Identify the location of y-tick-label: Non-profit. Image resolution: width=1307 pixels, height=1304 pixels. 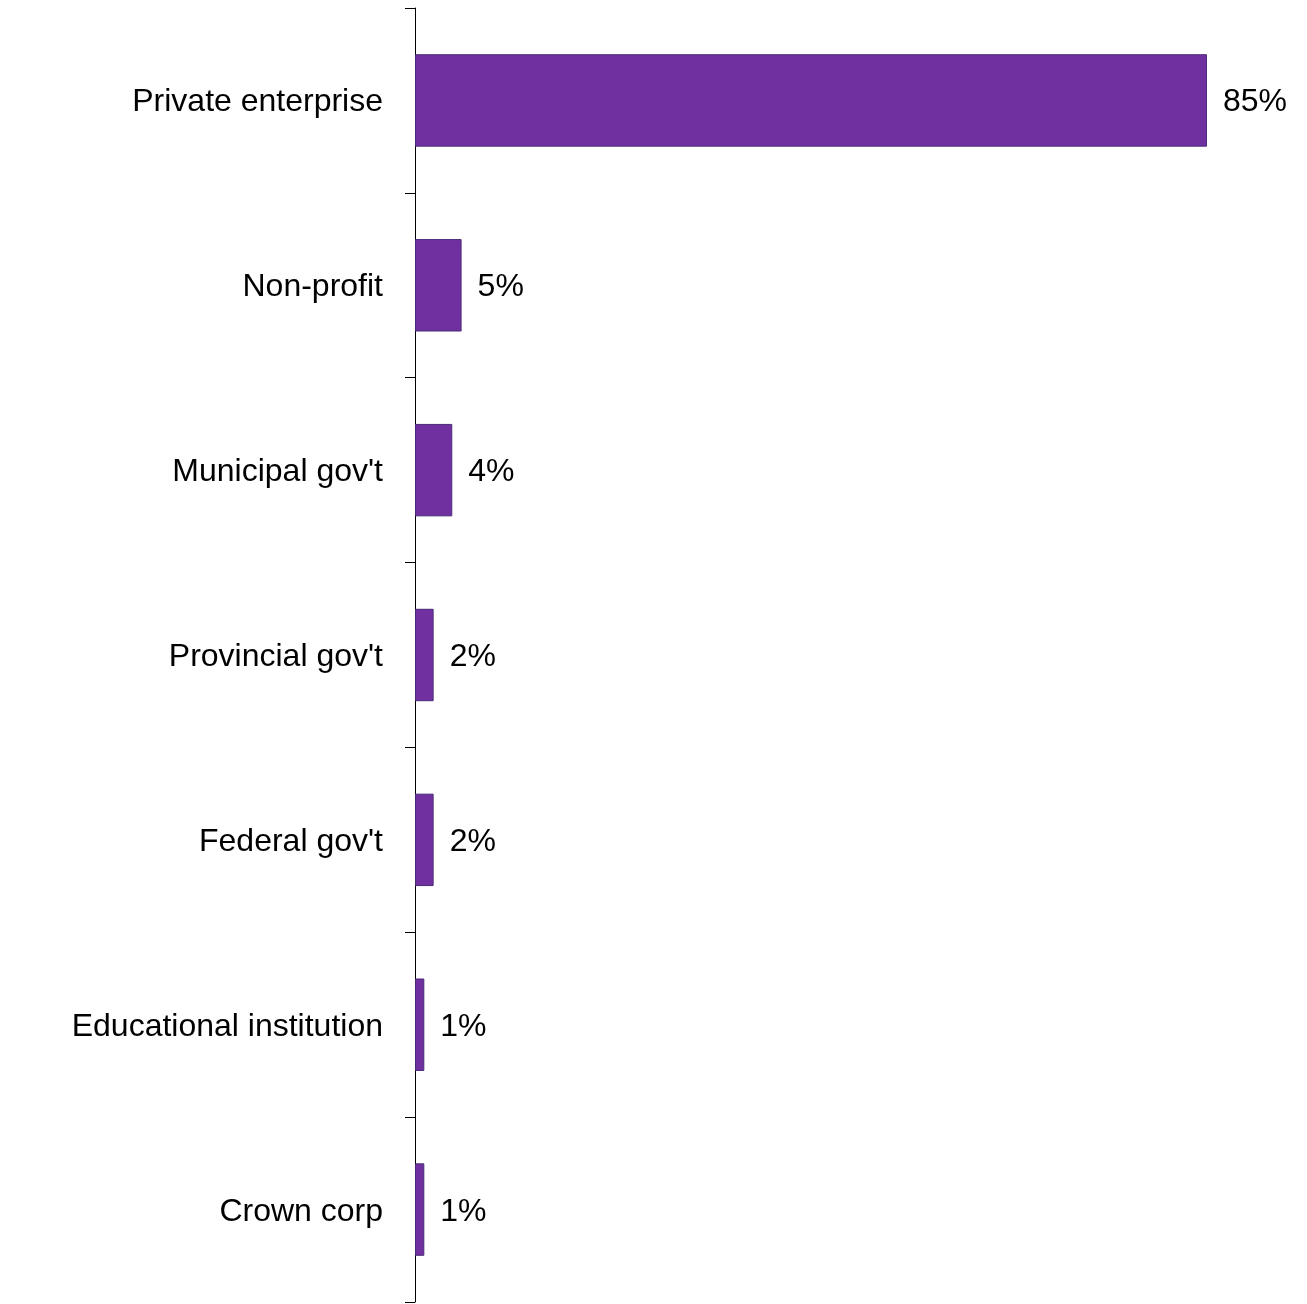
(313, 285).